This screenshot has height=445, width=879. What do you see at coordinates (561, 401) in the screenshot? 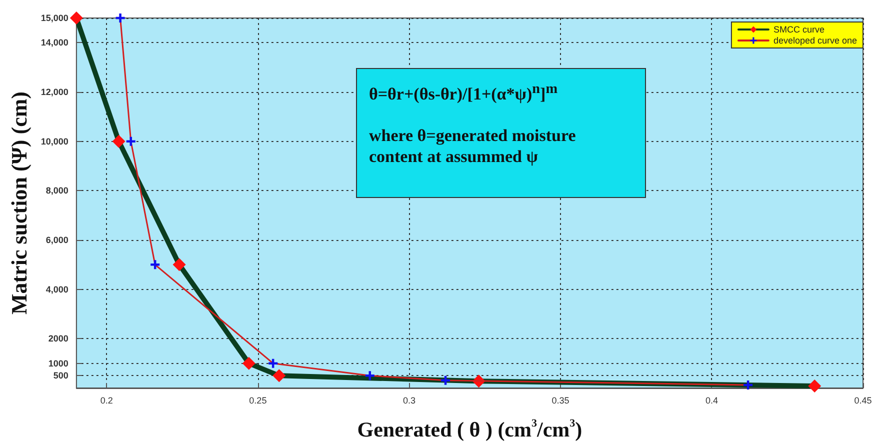
I see `x-tick-label: 0.35` at bounding box center [561, 401].